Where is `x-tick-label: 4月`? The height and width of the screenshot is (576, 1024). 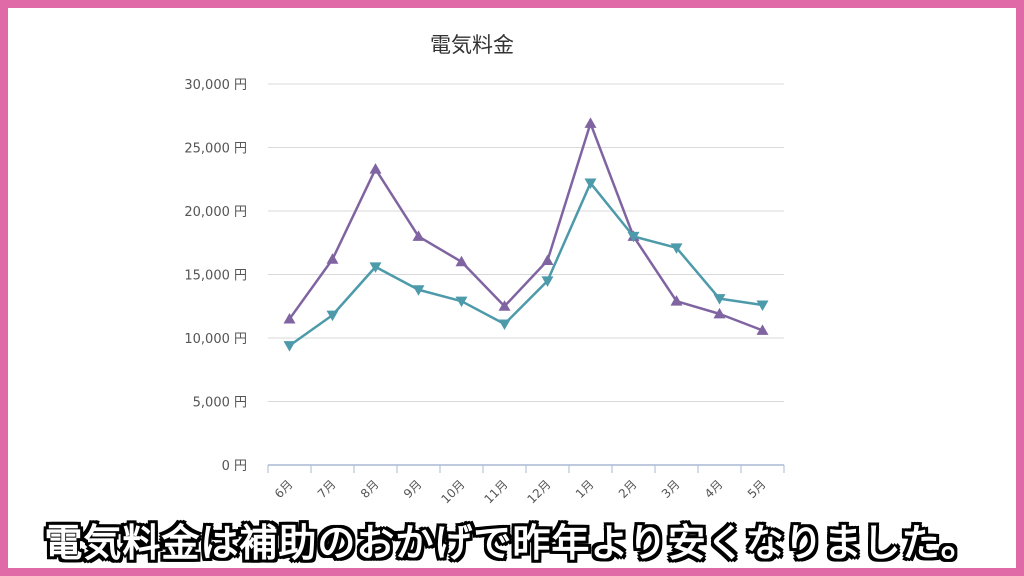
x-tick-label: 4月 is located at coordinates (714, 489).